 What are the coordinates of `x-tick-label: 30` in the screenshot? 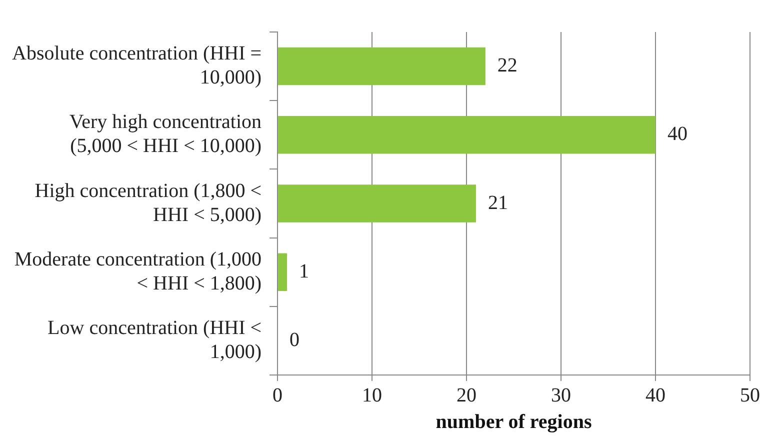 It's located at (561, 395).